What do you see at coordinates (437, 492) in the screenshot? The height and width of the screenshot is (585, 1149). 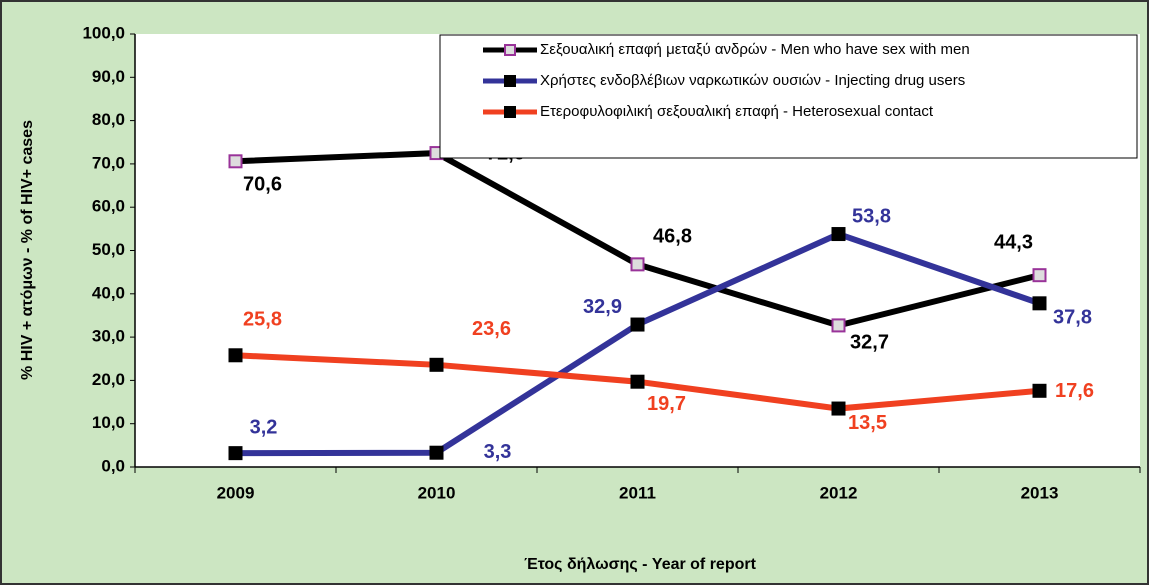 I see `x-tick-label: 2010` at bounding box center [437, 492].